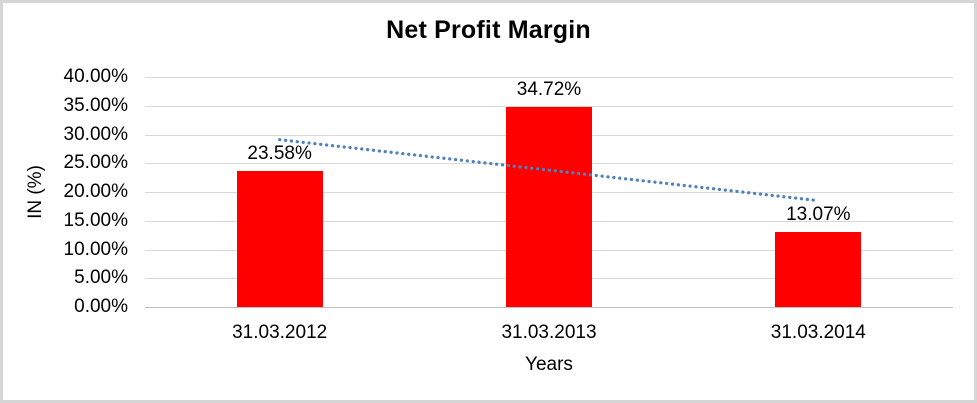 The image size is (977, 403). I want to click on y-tick-label: 40.00%, so click(95, 76).